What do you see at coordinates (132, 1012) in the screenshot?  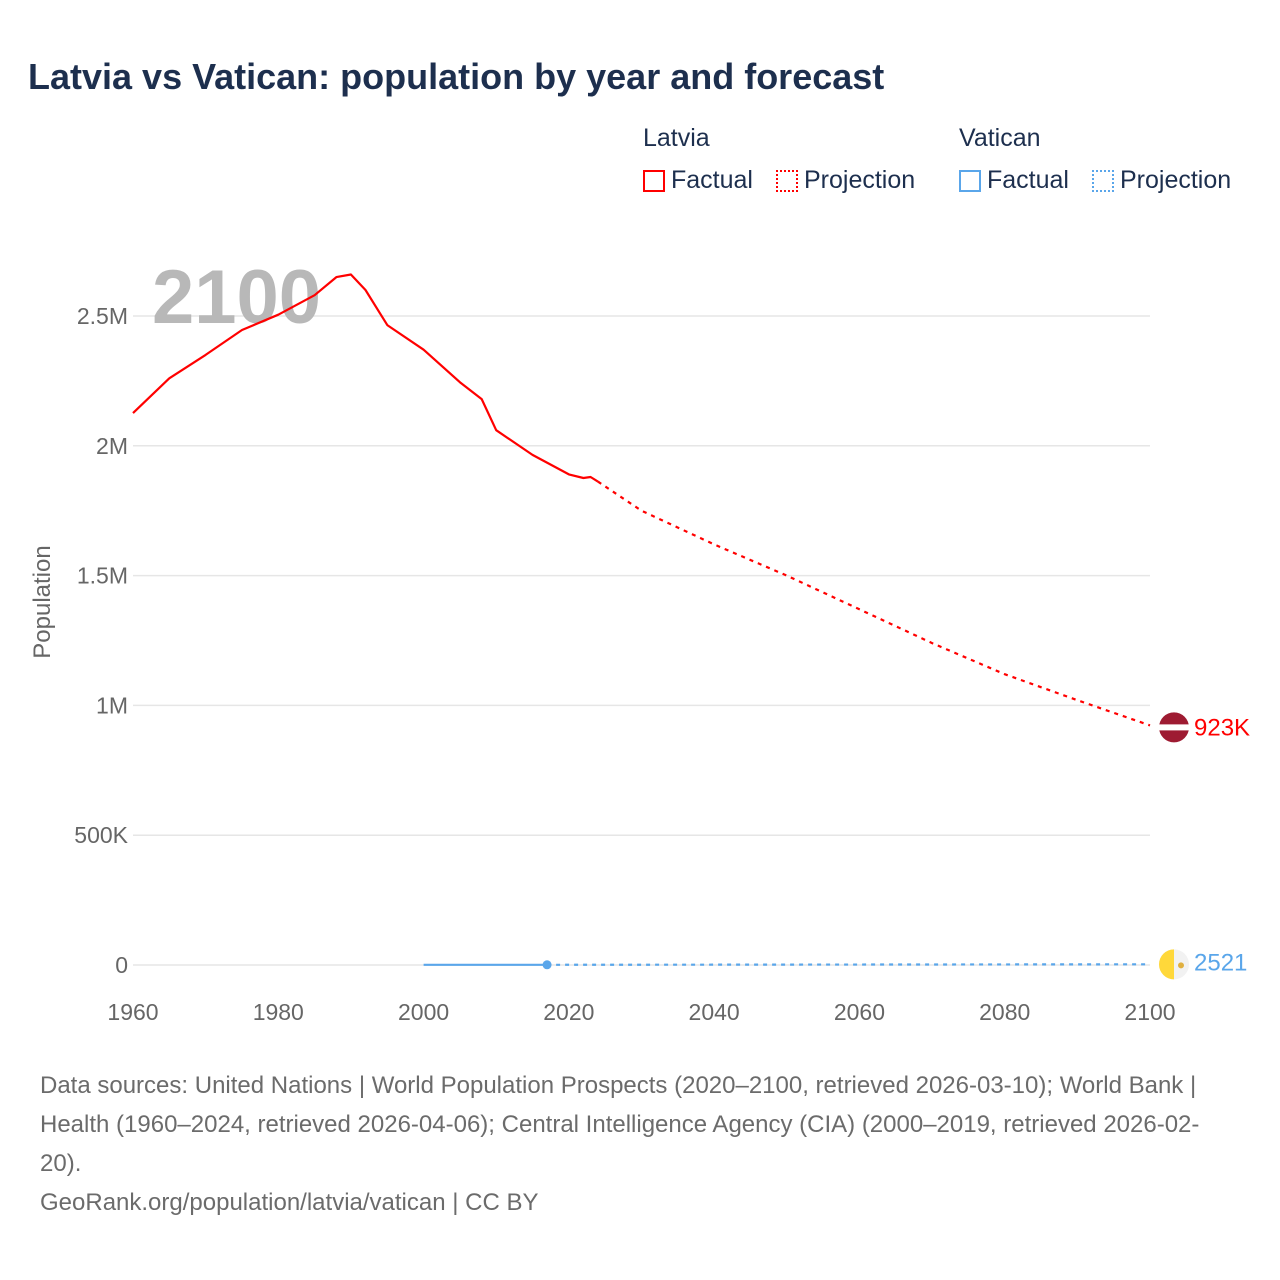 I see `x-tick-label: 1960` at bounding box center [132, 1012].